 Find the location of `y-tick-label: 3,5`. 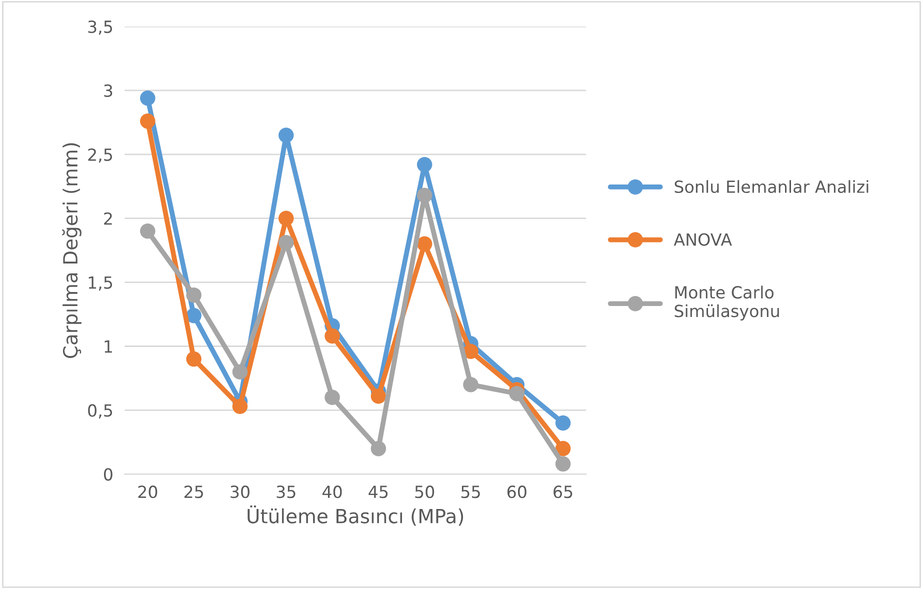

y-tick-label: 3,5 is located at coordinates (100, 27).